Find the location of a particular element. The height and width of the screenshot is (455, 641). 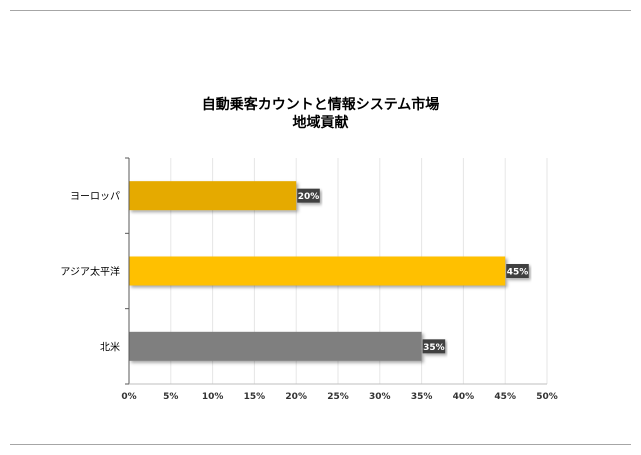

chart-subtitle: 地域貢献 is located at coordinates (320, 123).